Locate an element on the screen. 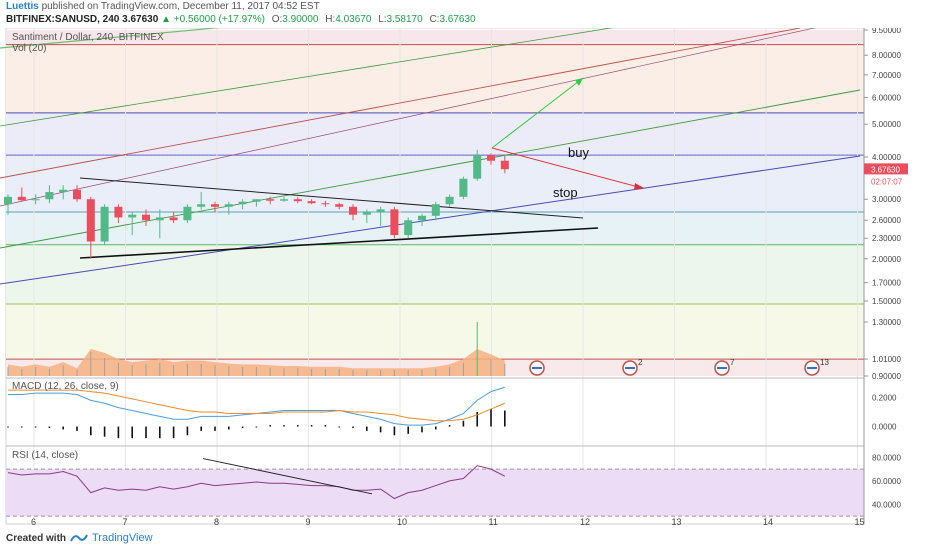 The image size is (932, 550). stop-arrow-head is located at coordinates (639, 186).